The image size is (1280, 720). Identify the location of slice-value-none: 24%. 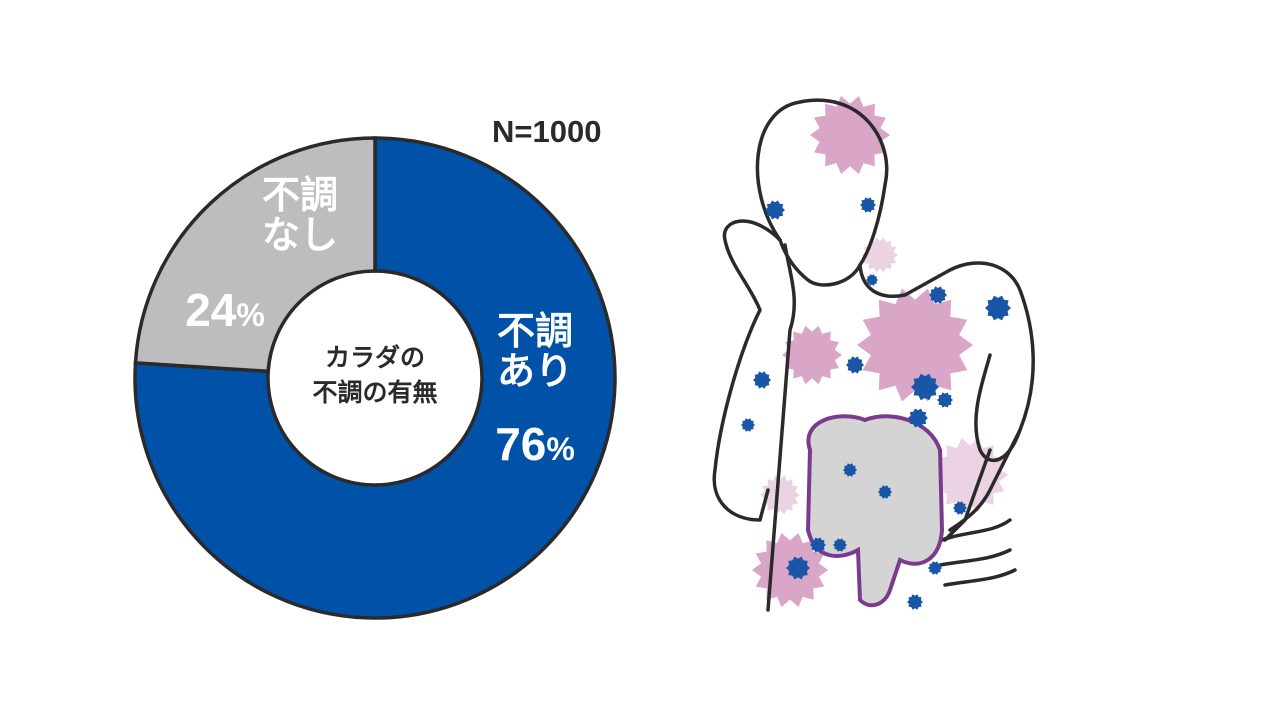
(225, 310).